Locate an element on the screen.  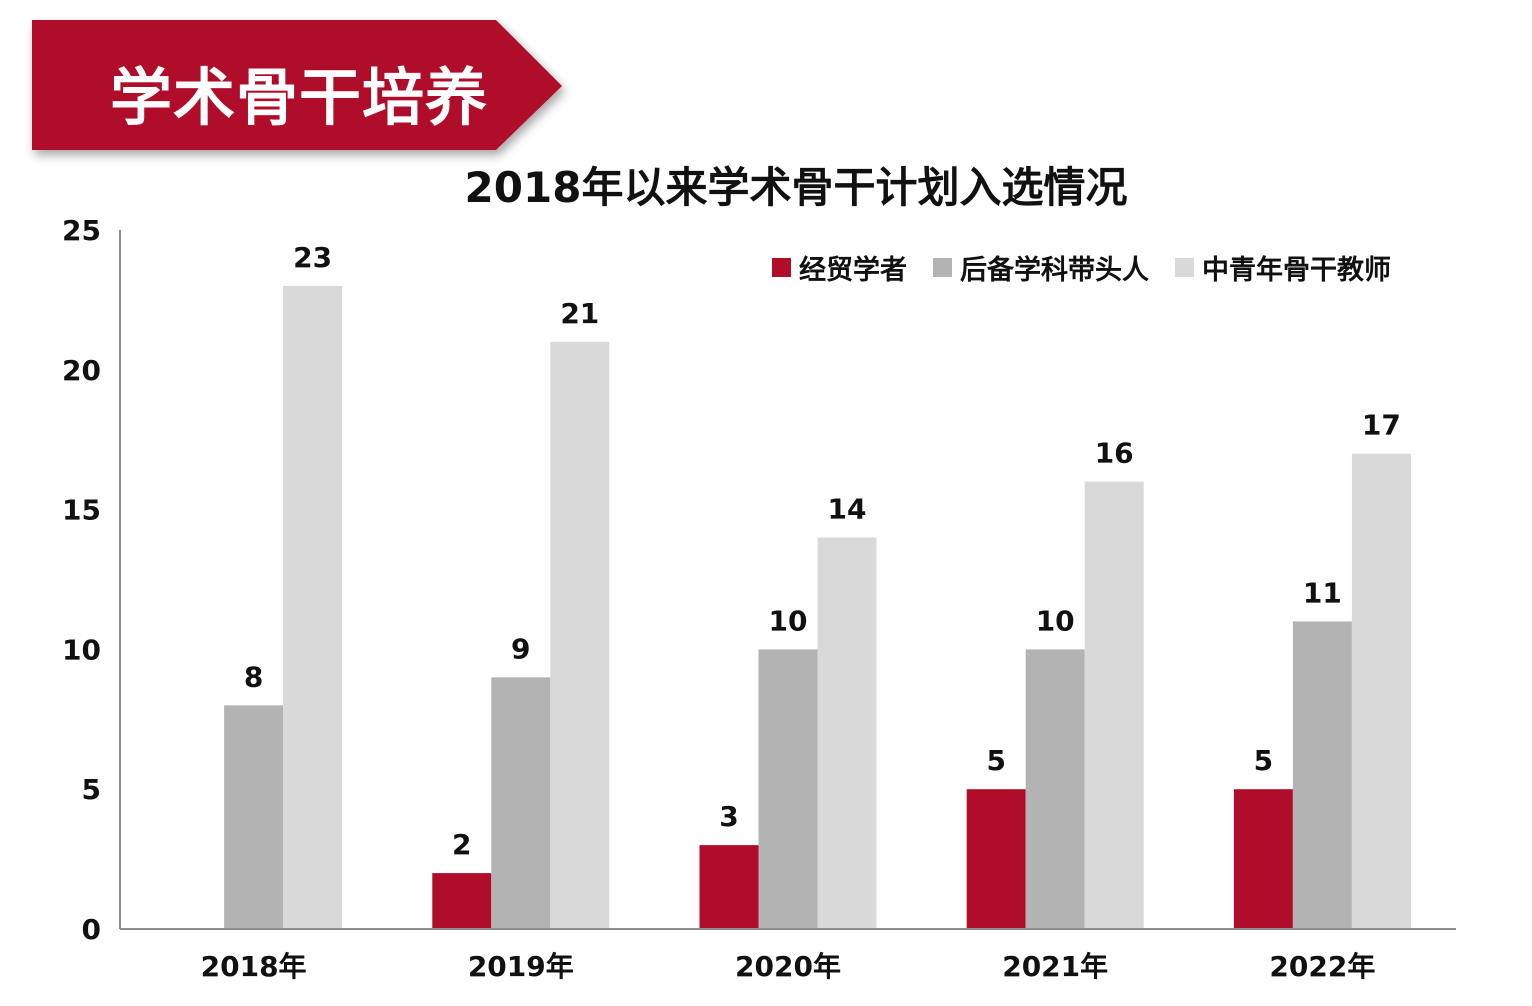
x-tick-label: 2018年 is located at coordinates (254, 966).